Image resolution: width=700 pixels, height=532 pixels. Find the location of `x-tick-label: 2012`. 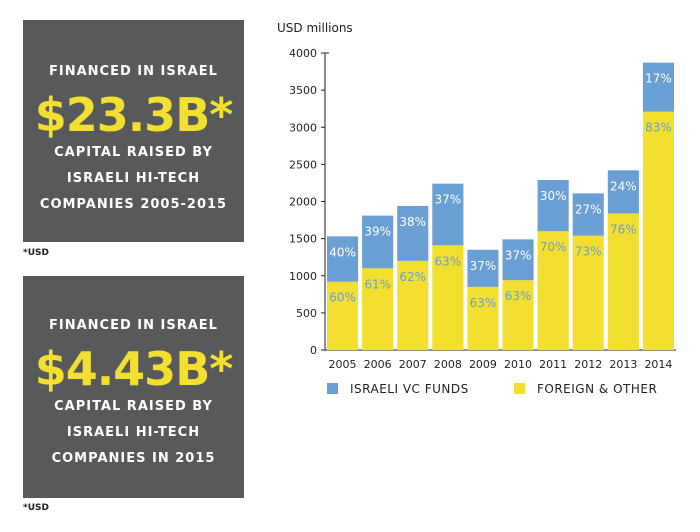

x-tick-label: 2012 is located at coordinates (588, 364).